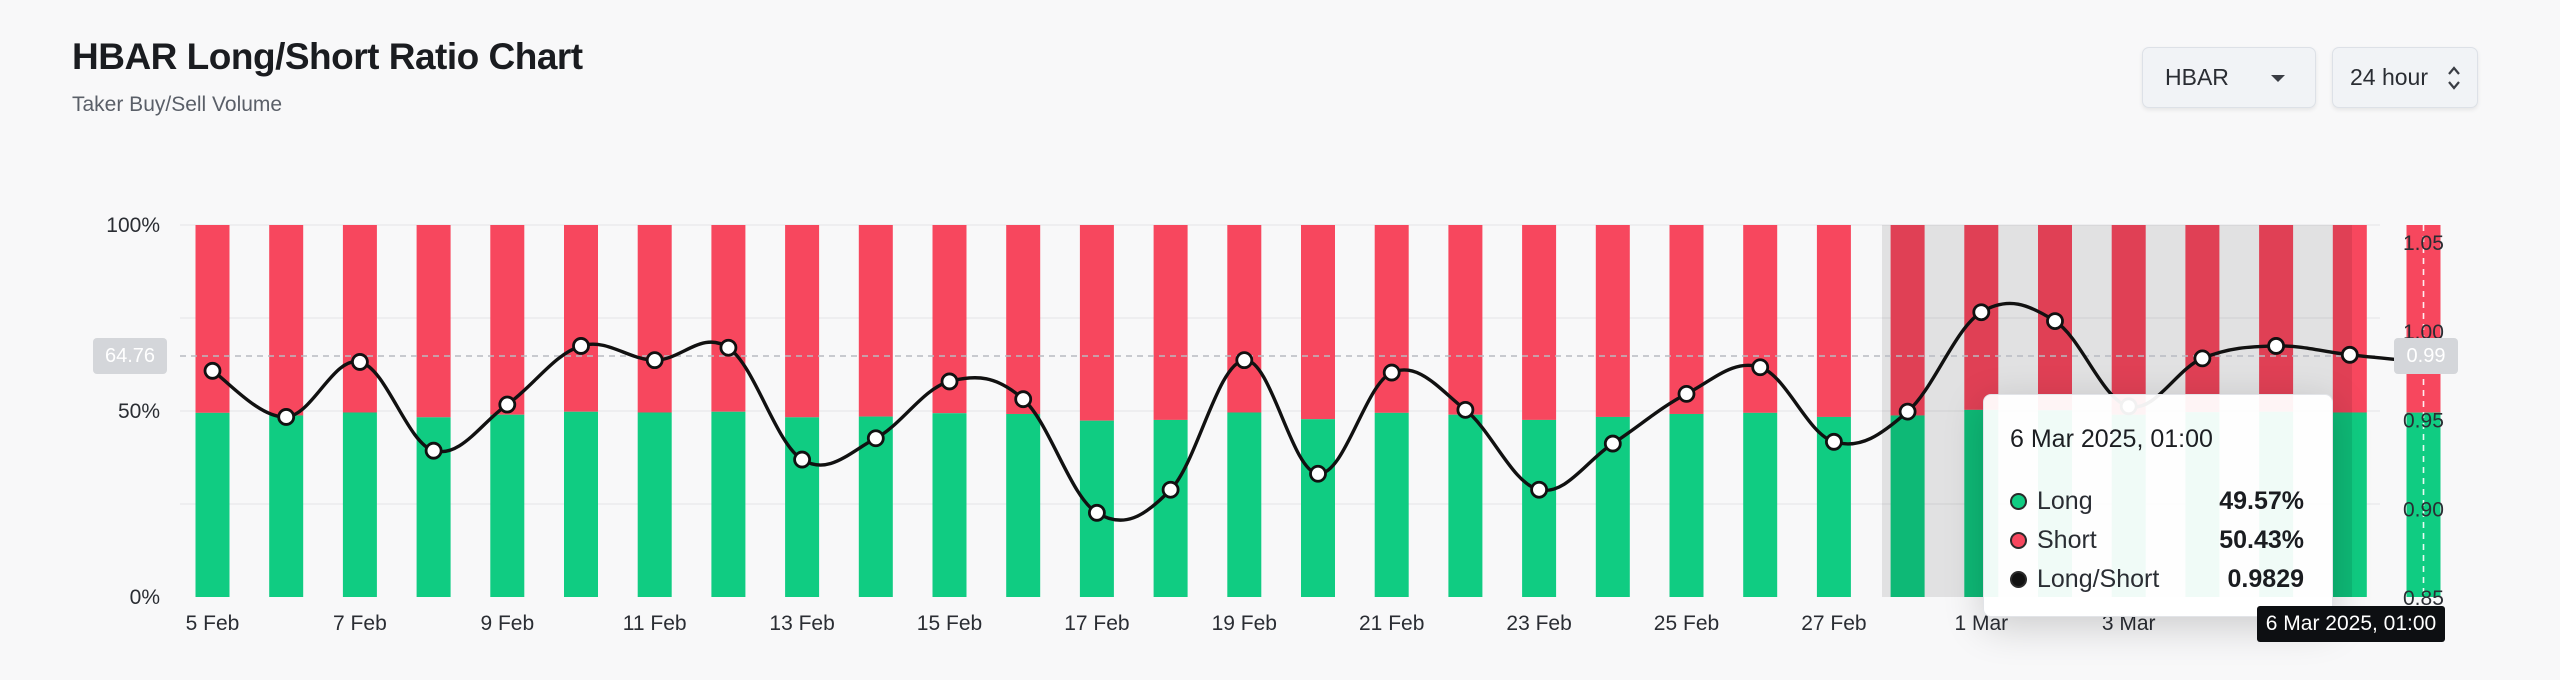  What do you see at coordinates (2018, 540) in the screenshot?
I see `short-dot-icon` at bounding box center [2018, 540].